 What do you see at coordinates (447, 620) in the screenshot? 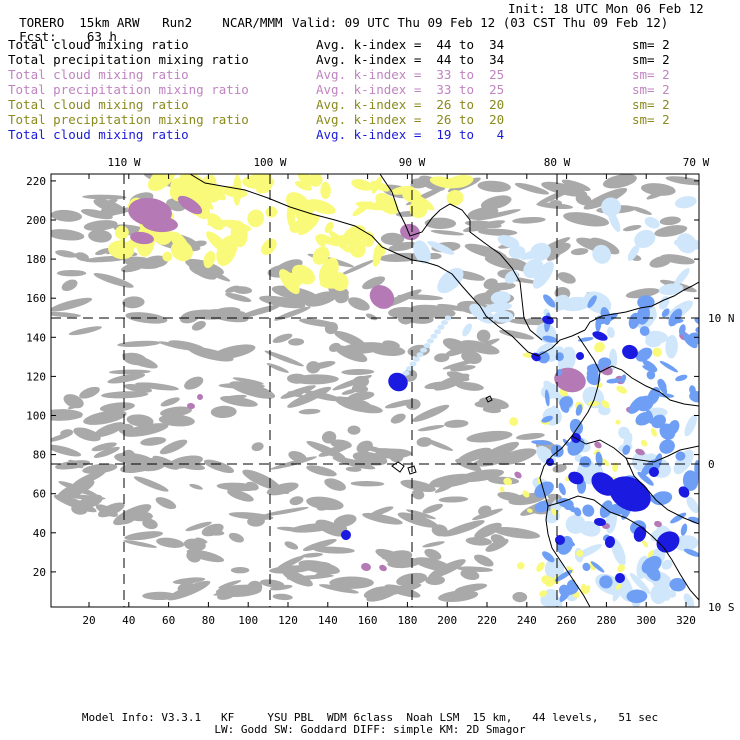
I see `x-tick-label: 200` at bounding box center [447, 620].